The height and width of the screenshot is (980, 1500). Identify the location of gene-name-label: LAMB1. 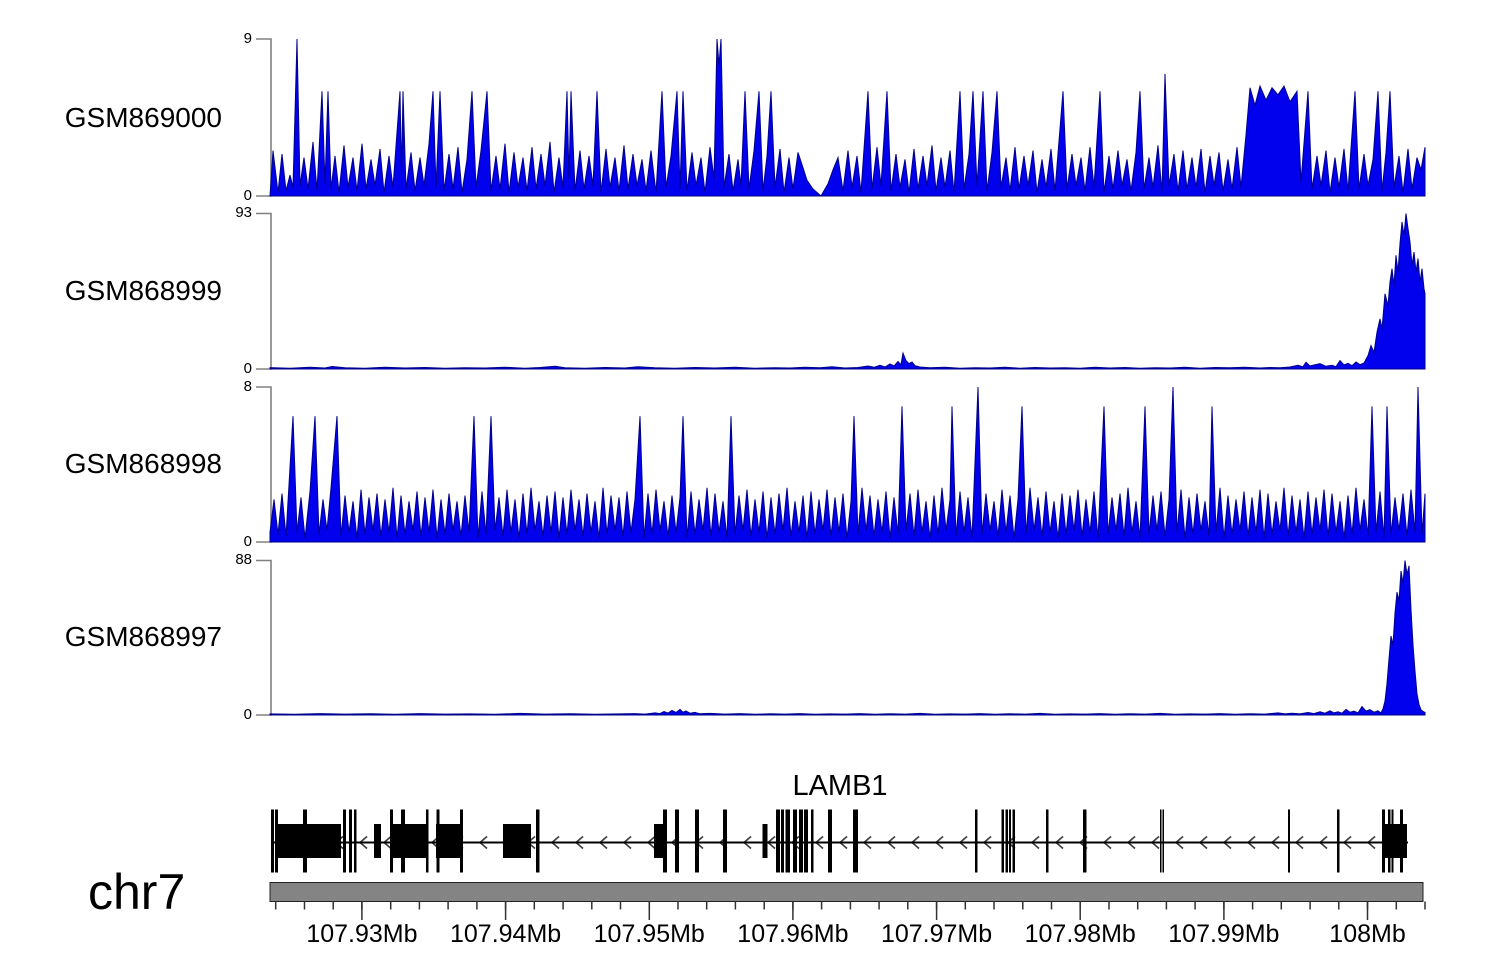
(840, 786).